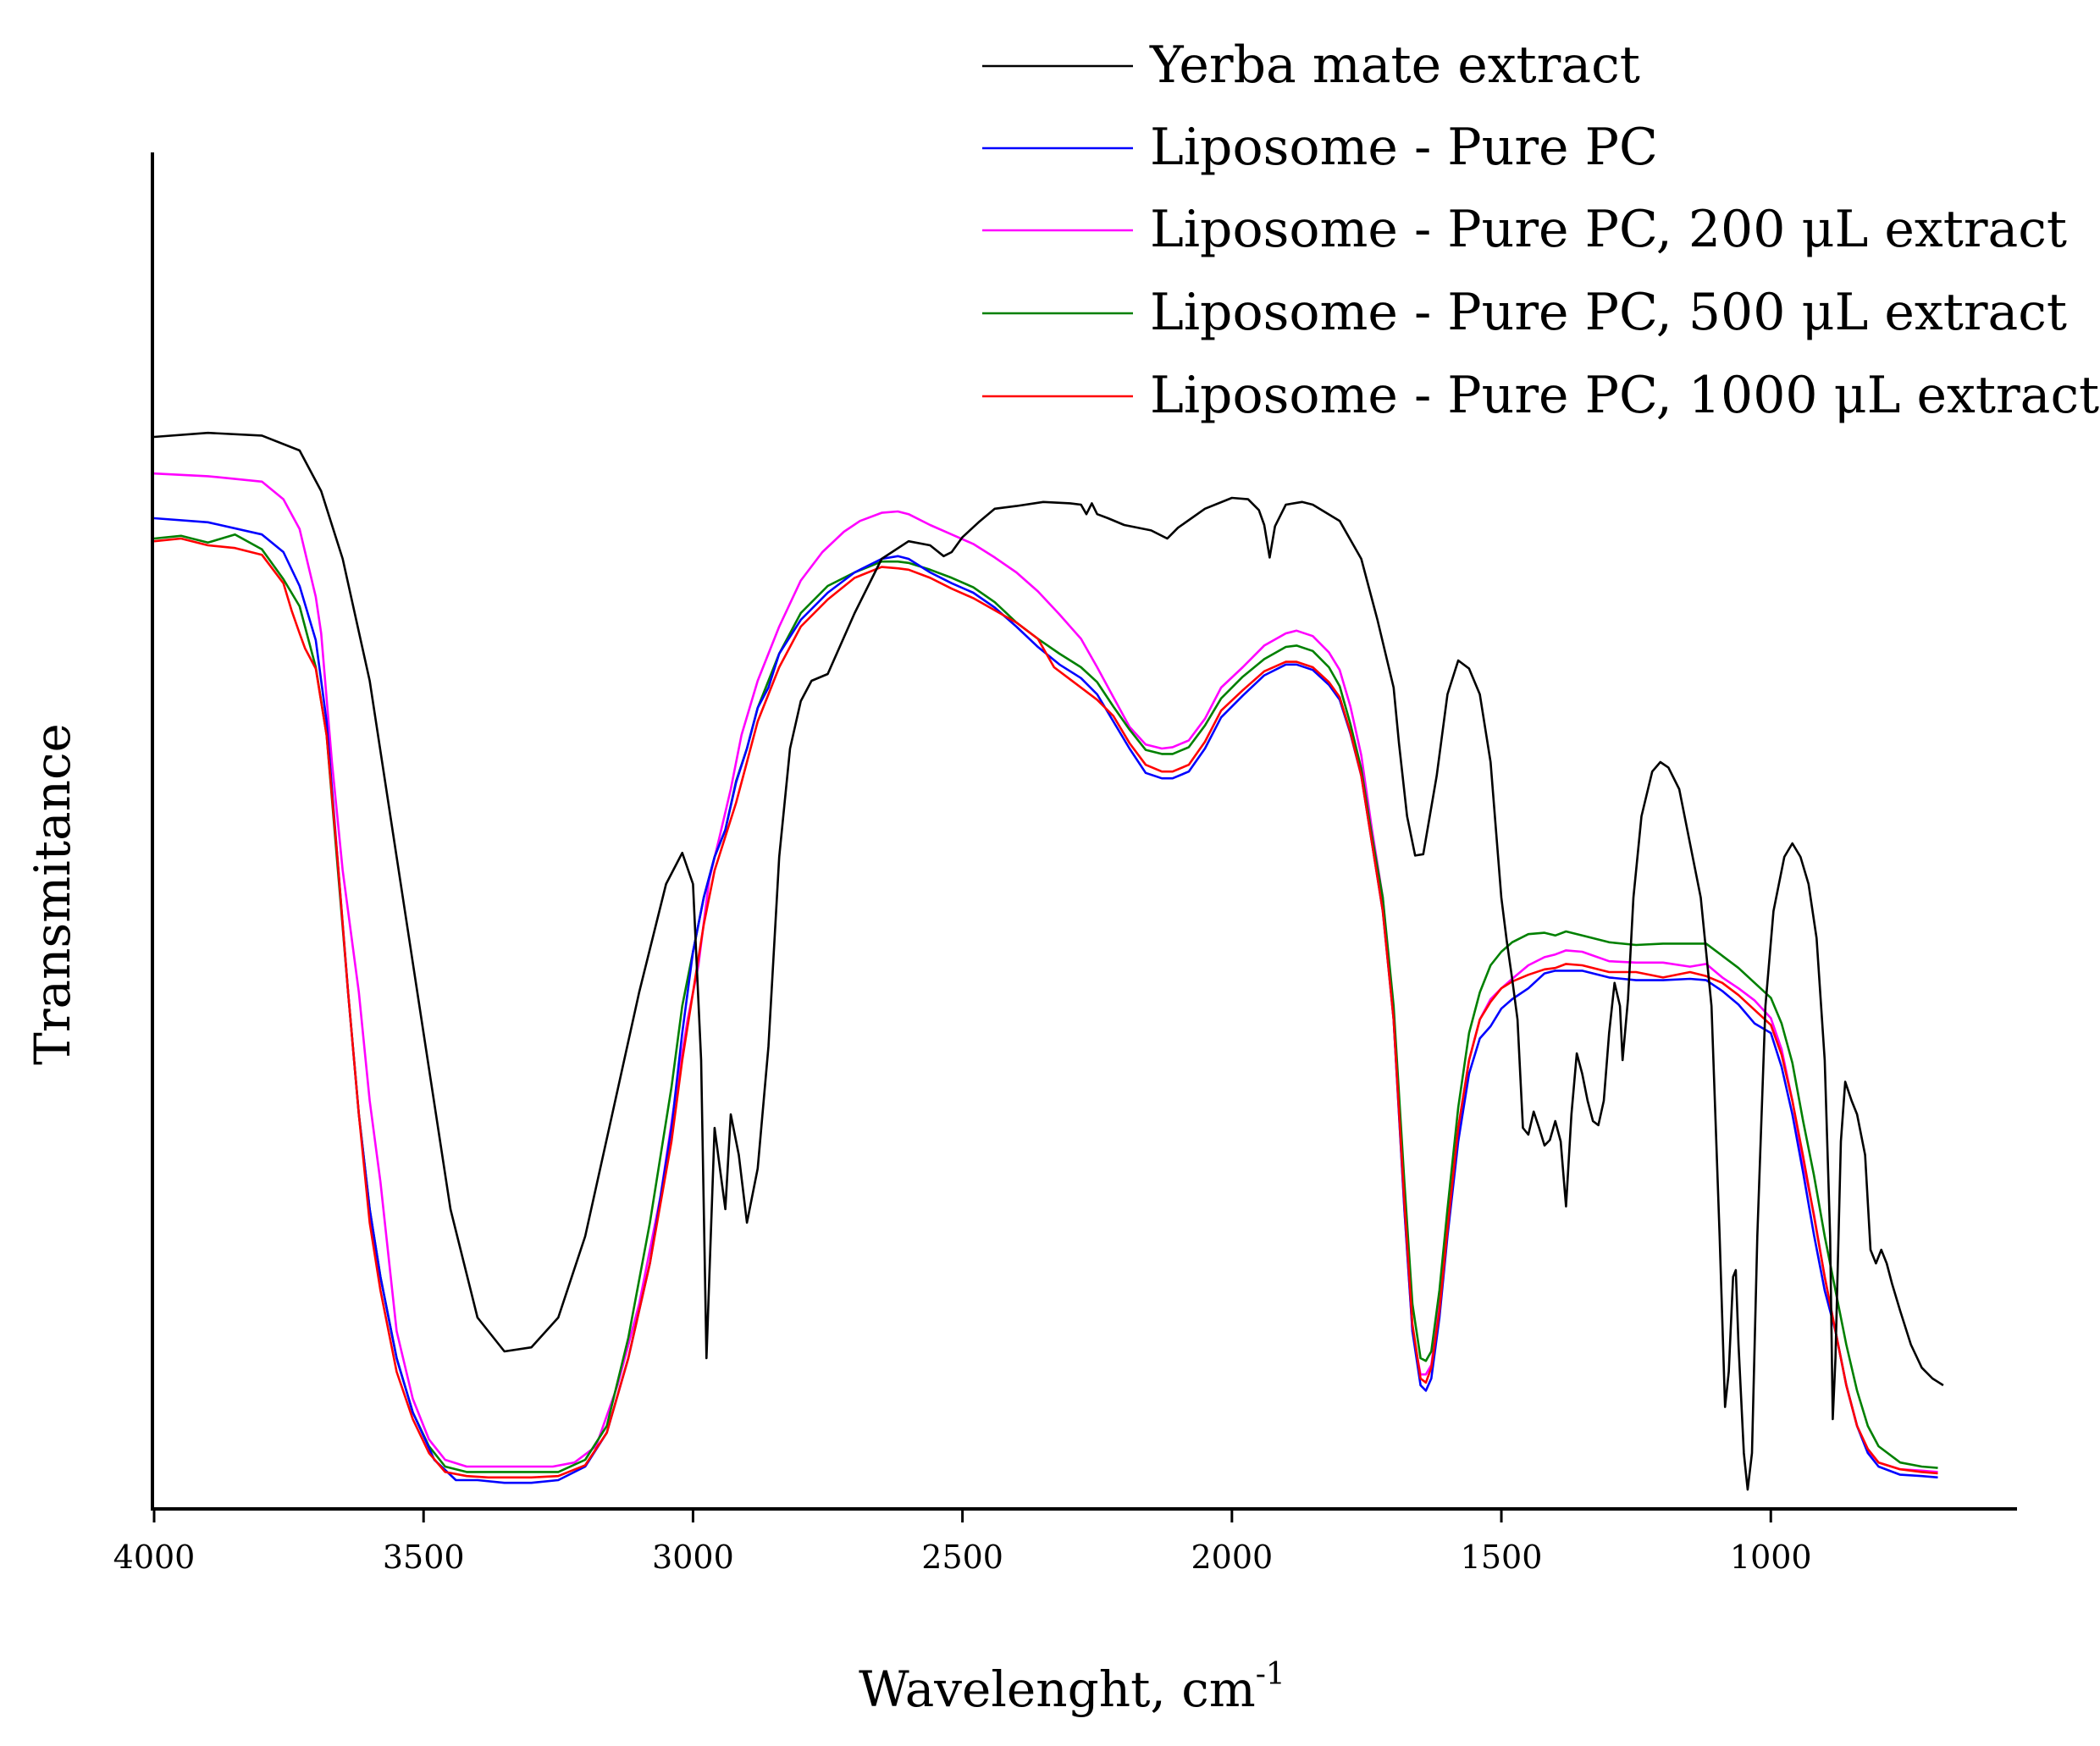 This screenshot has width=2100, height=1746. I want to click on y-axis-title: Transmitance, so click(52, 894).